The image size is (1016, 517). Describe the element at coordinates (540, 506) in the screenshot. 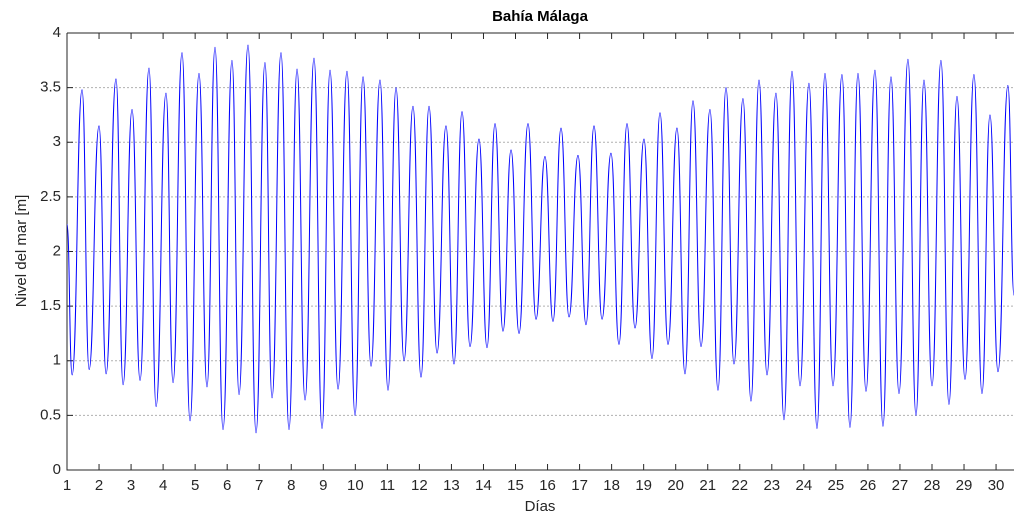

I see `x-axis-label: Días` at that location.